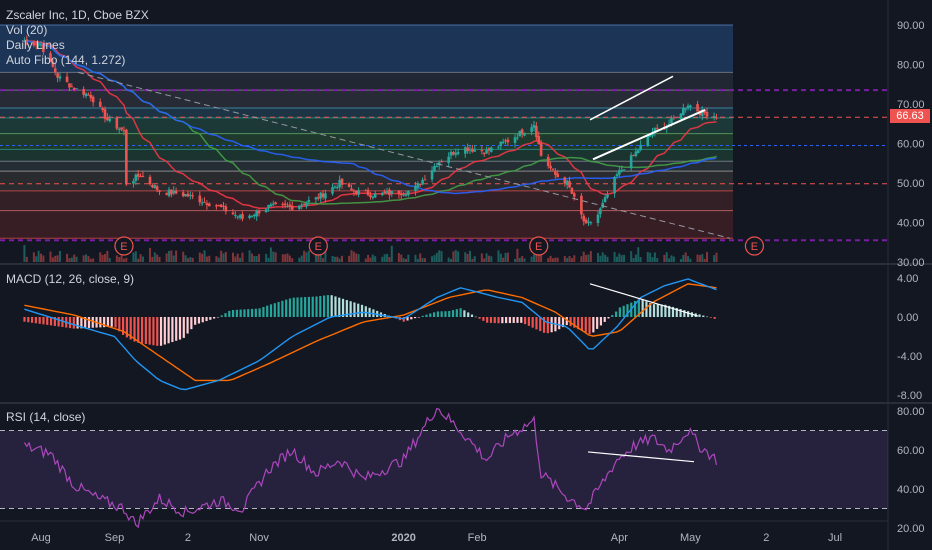 The image size is (932, 550). Describe the element at coordinates (911, 145) in the screenshot. I see `price-axis-tick: 60.00` at that location.